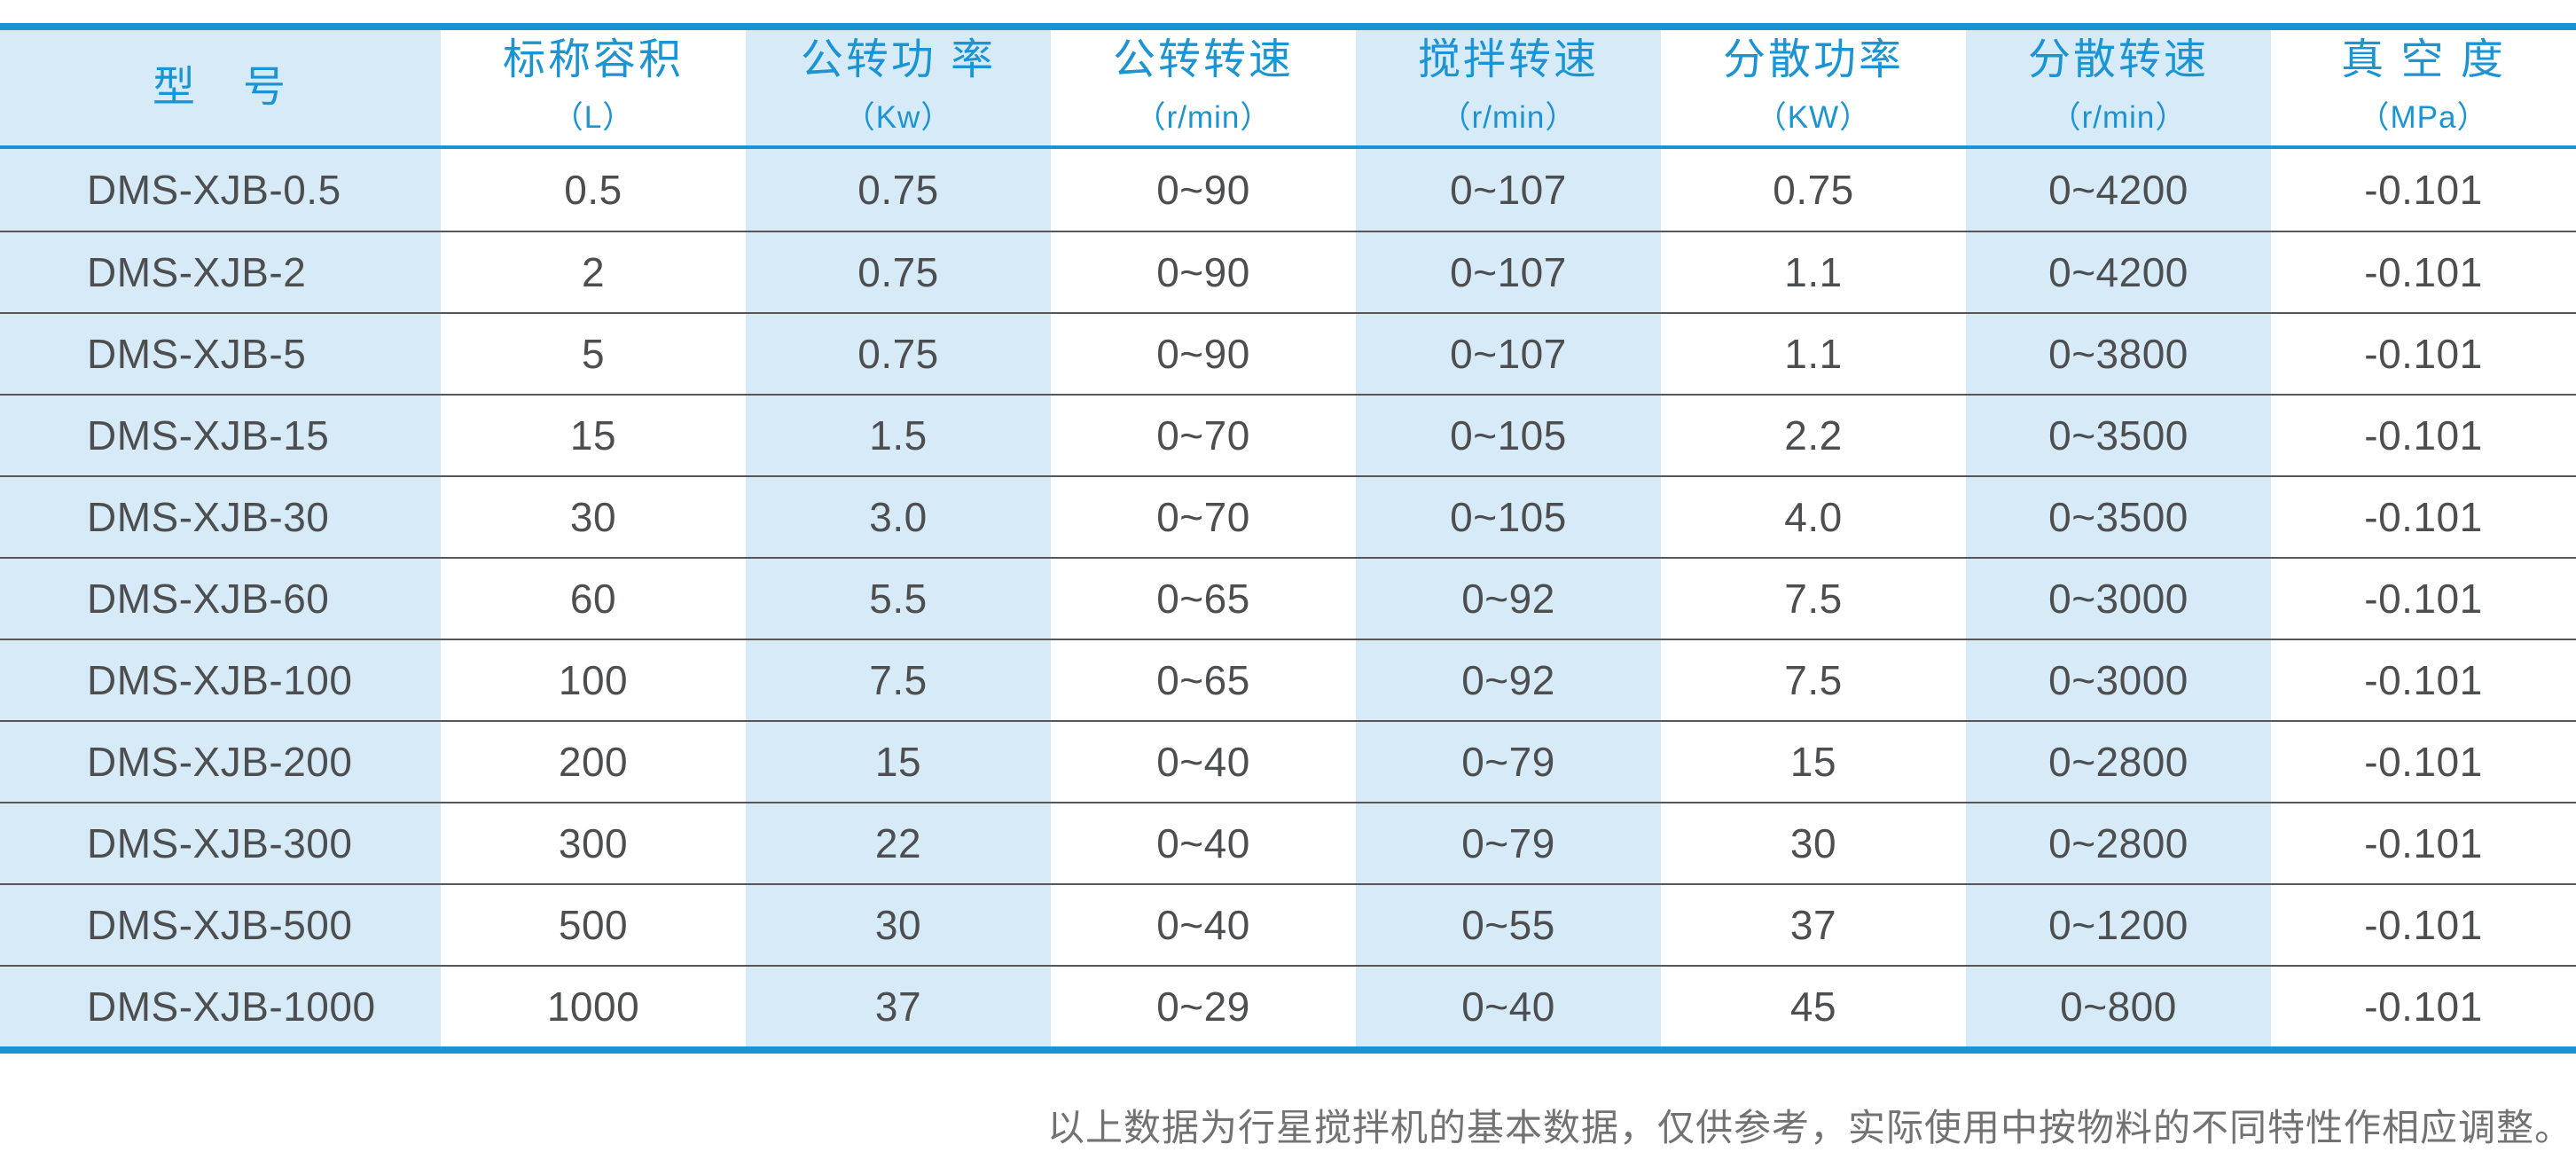 Image resolution: width=2576 pixels, height=1152 pixels. What do you see at coordinates (593, 354) in the screenshot?
I see `table-cell: 5` at bounding box center [593, 354].